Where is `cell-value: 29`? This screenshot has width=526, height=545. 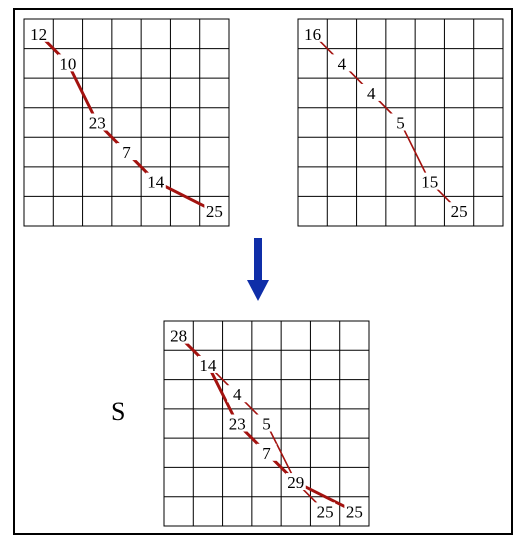 cell-value: 29 is located at coordinates (295, 482).